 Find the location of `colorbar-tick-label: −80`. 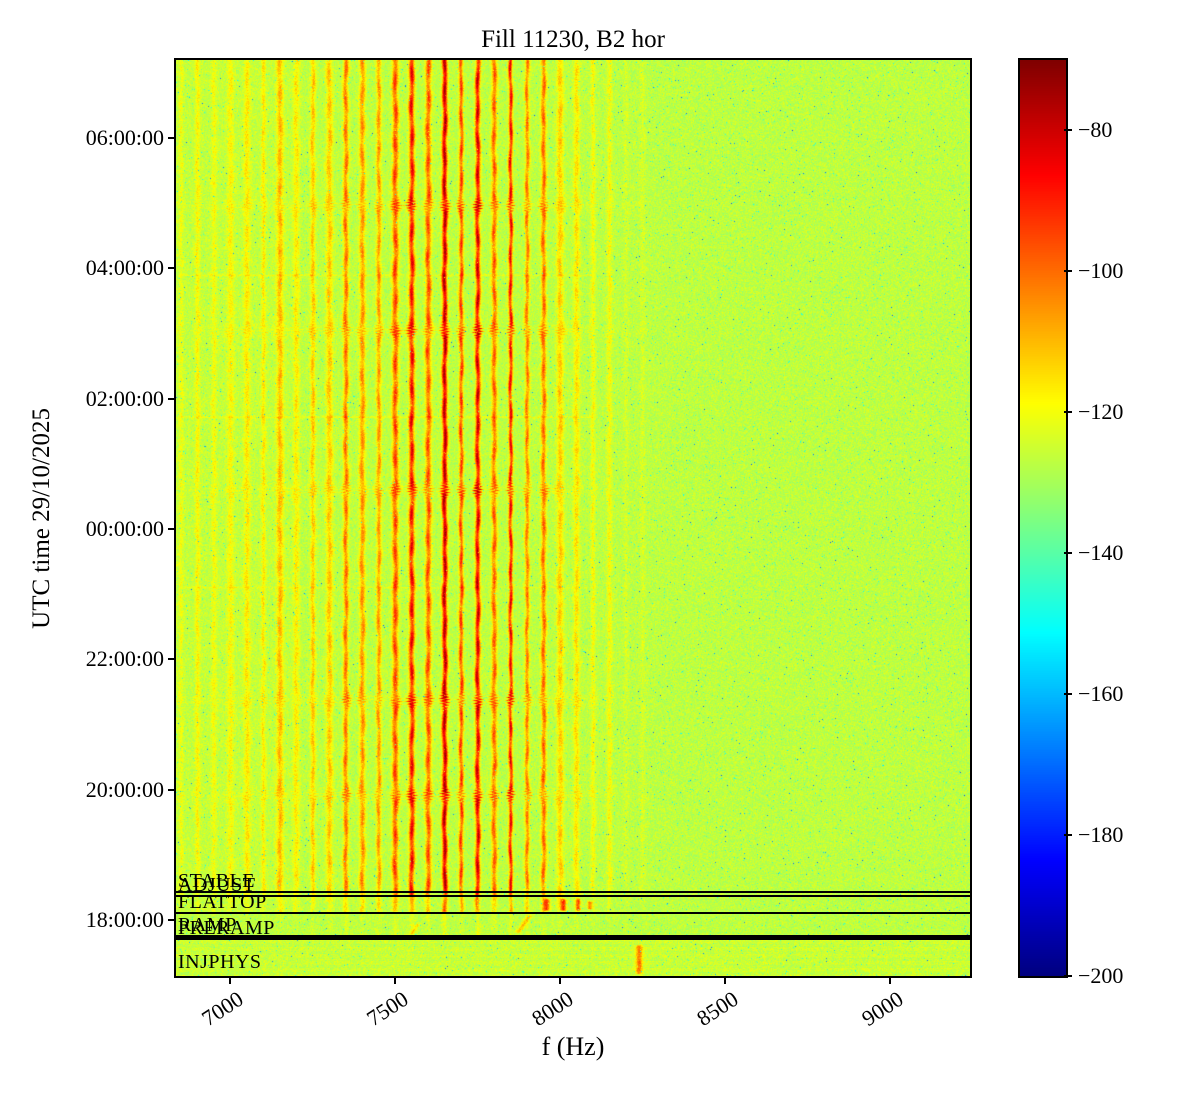

colorbar-tick-label: −80 is located at coordinates (1095, 130).